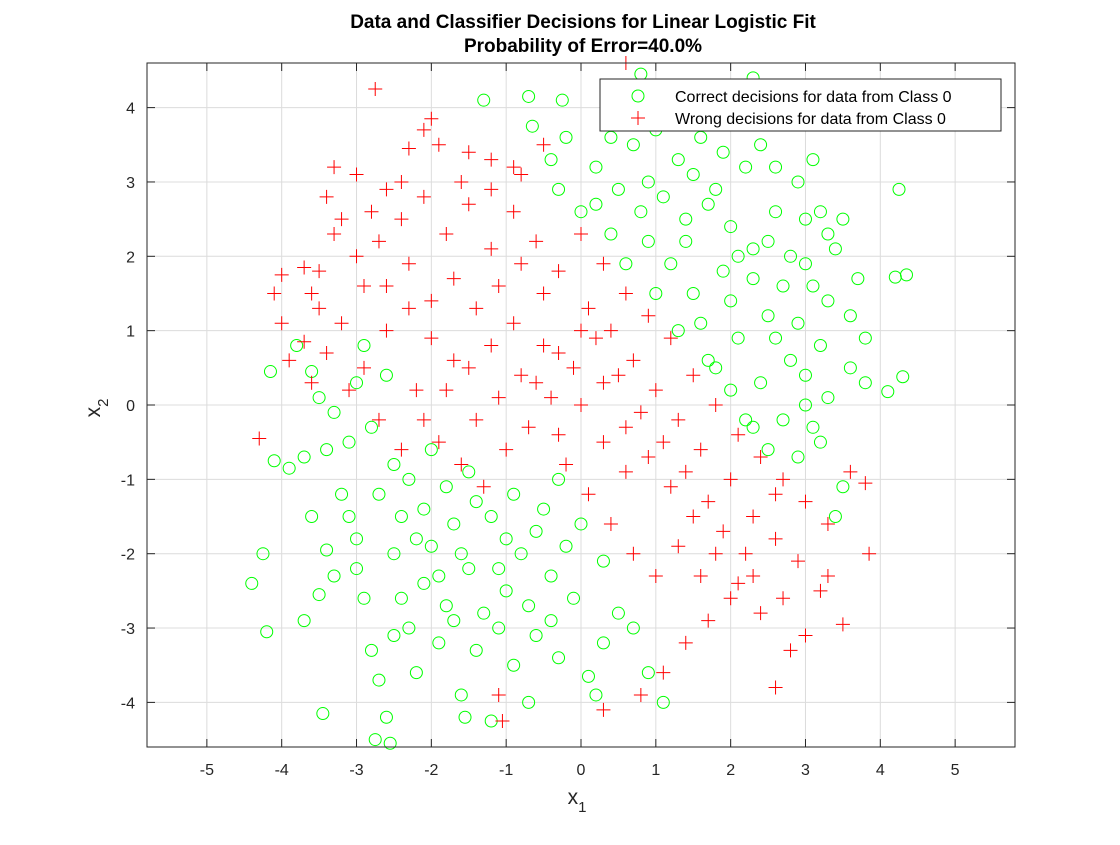  I want to click on y-tick-label: -3, so click(128, 629).